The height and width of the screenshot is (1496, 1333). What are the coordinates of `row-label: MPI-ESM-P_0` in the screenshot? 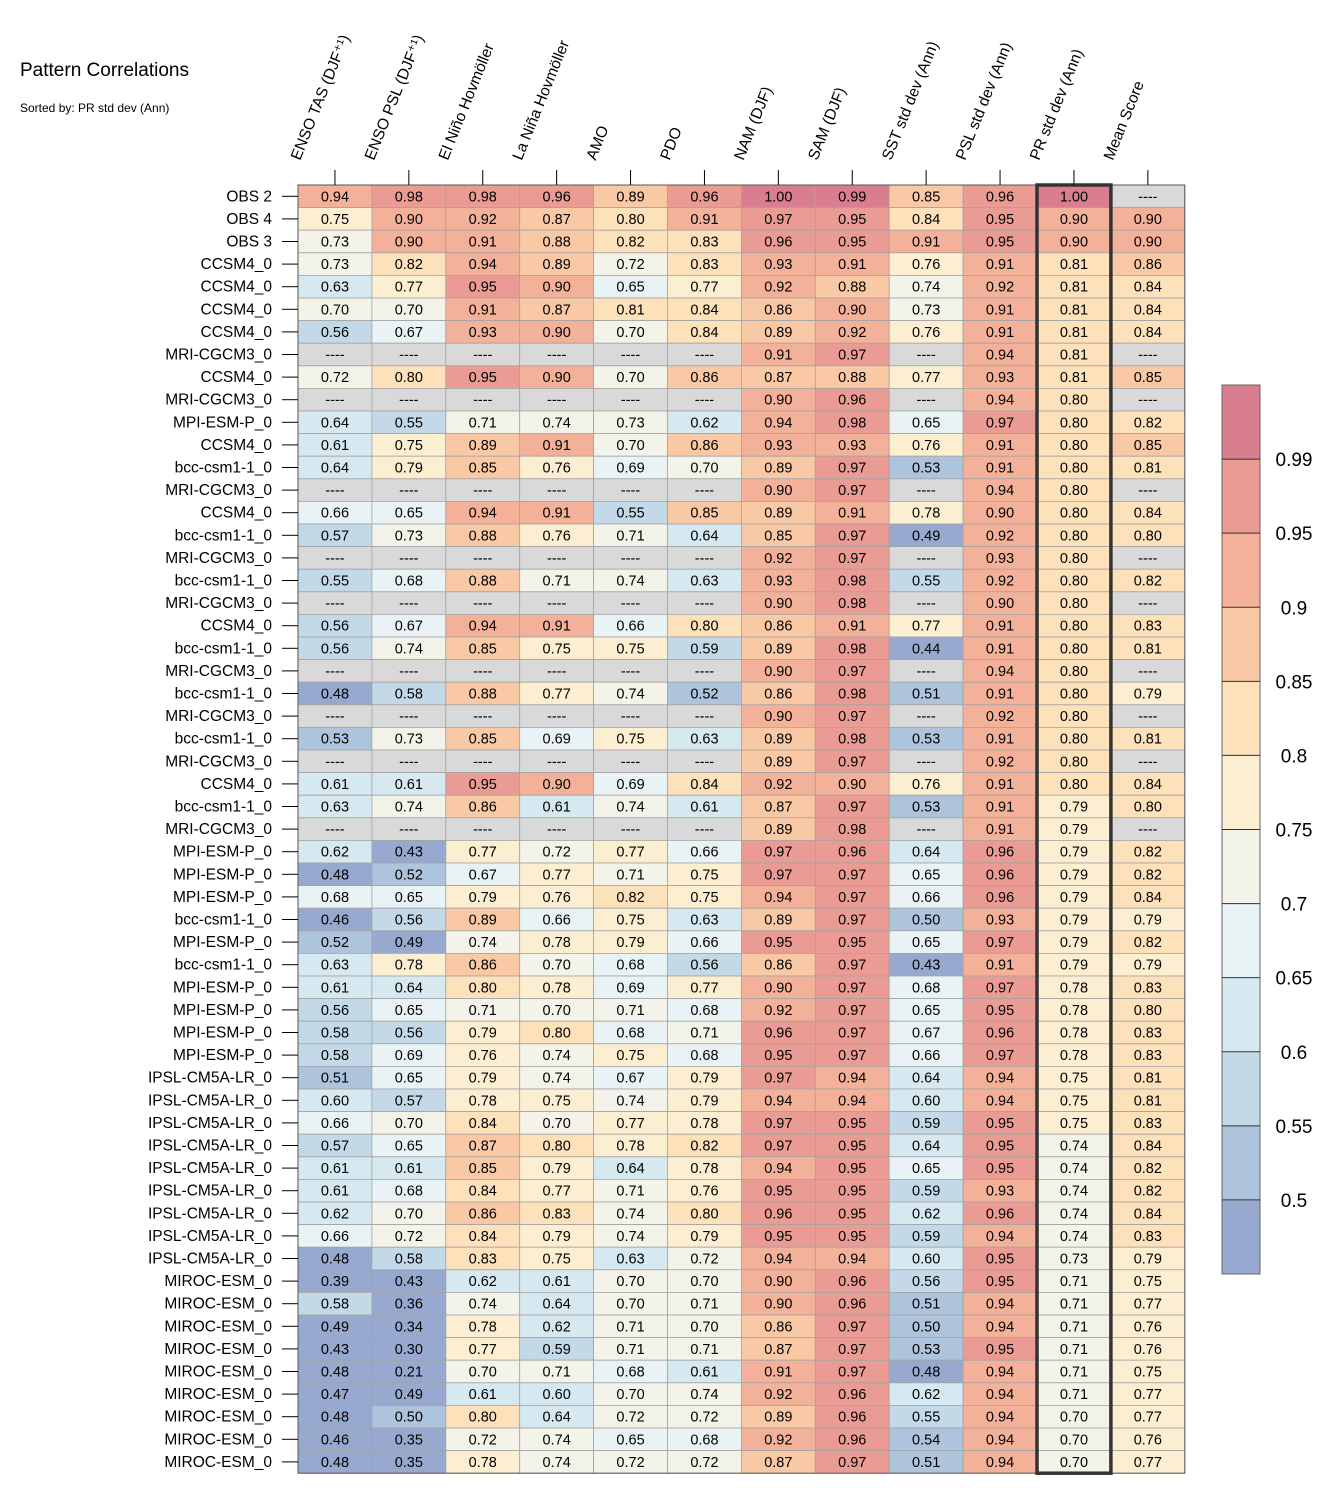 It's located at (222, 852).